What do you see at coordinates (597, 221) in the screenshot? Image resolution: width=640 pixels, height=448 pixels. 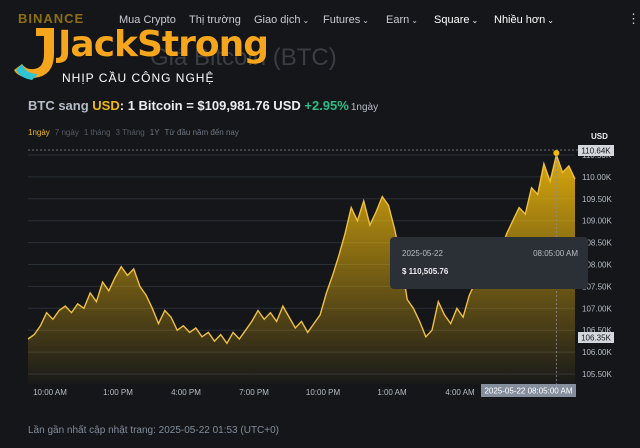 I see `y-tick-label: 109.00K` at bounding box center [597, 221].